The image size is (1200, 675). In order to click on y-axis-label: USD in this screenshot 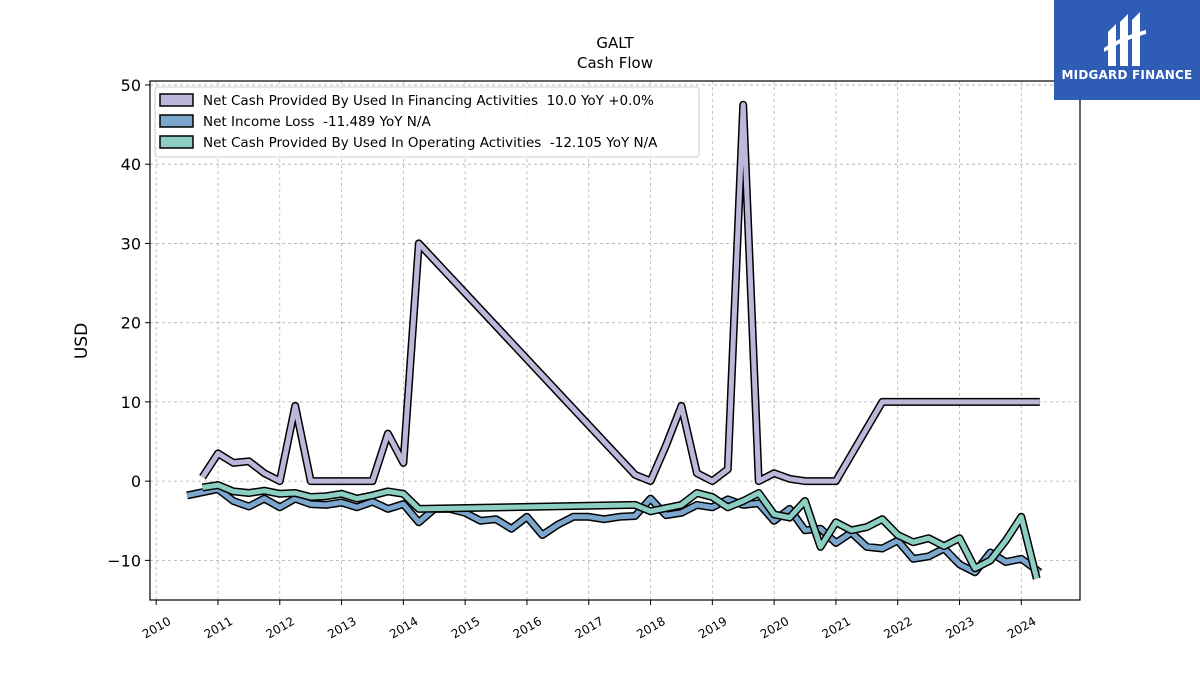, I will do `click(82, 341)`.